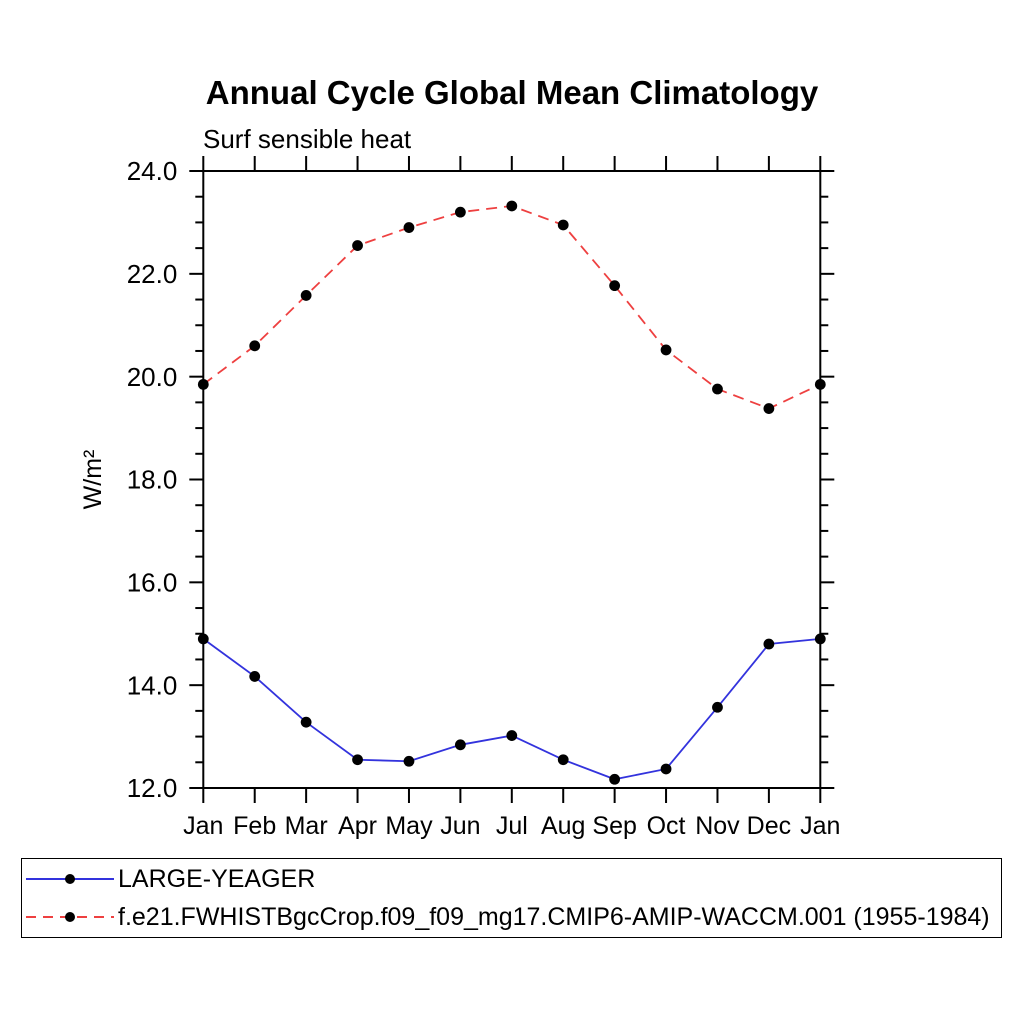  What do you see at coordinates (512, 826) in the screenshot?
I see `x-tick-label: Jul` at bounding box center [512, 826].